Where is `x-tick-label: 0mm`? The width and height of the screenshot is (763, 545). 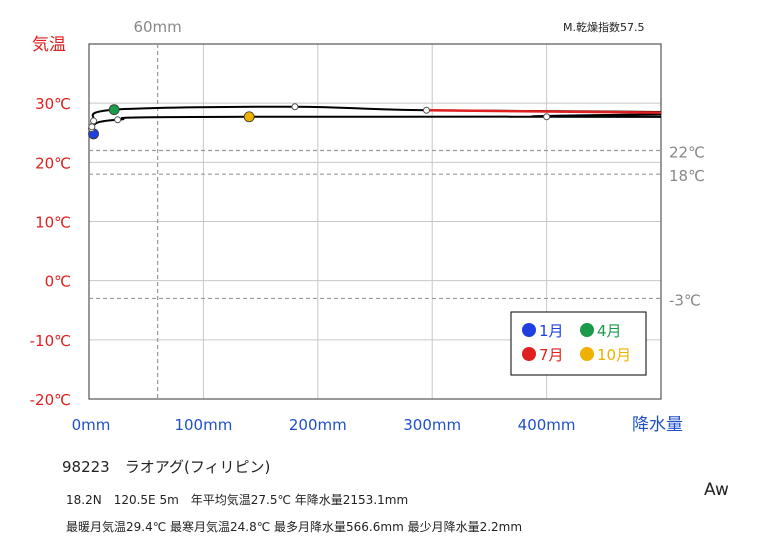
x-tick-label: 0mm is located at coordinates (91, 425).